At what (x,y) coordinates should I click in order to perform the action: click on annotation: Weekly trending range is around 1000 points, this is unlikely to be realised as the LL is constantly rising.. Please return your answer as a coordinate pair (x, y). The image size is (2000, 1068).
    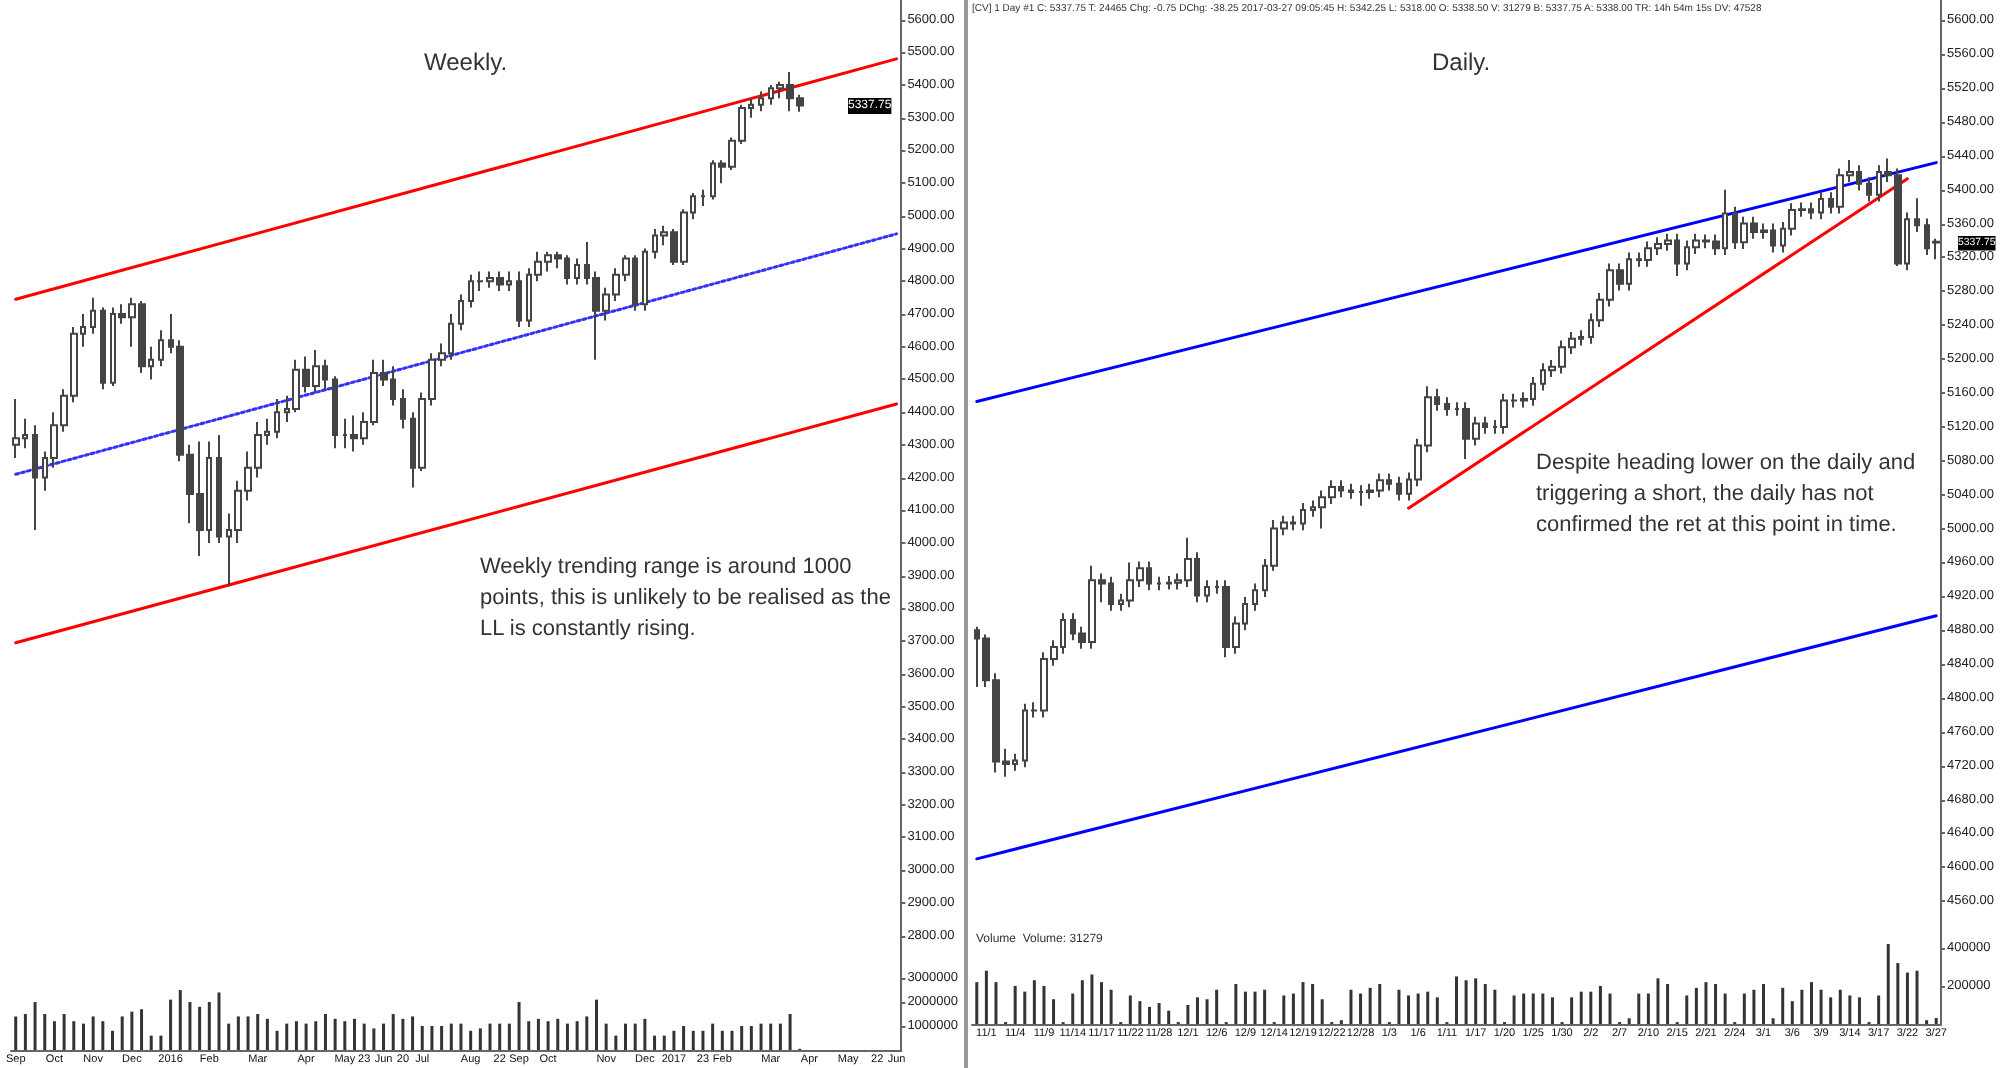
    Looking at the image, I should click on (689, 598).